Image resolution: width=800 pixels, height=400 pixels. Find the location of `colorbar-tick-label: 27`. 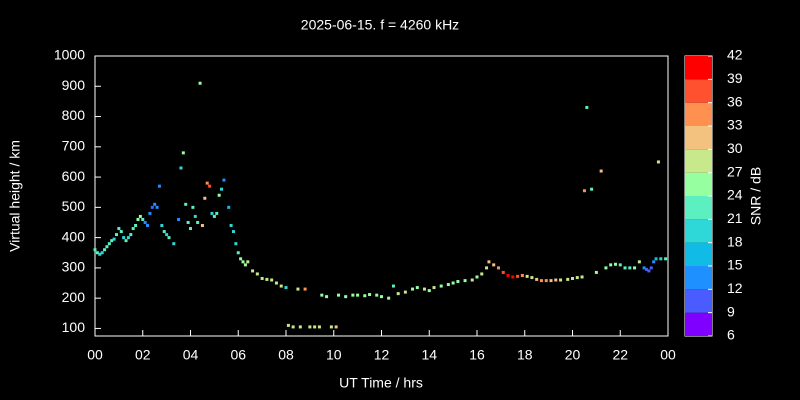

colorbar-tick-label: 27 is located at coordinates (735, 171).